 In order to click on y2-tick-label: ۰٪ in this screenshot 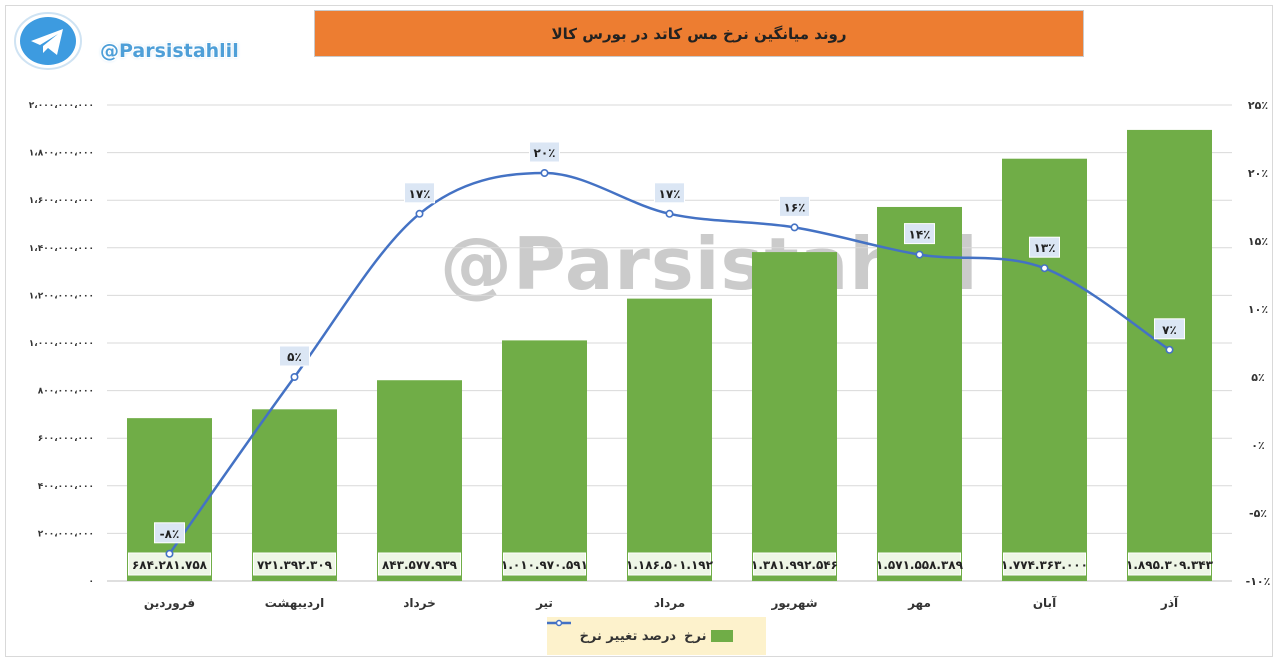, I will do `click(1257, 445)`.